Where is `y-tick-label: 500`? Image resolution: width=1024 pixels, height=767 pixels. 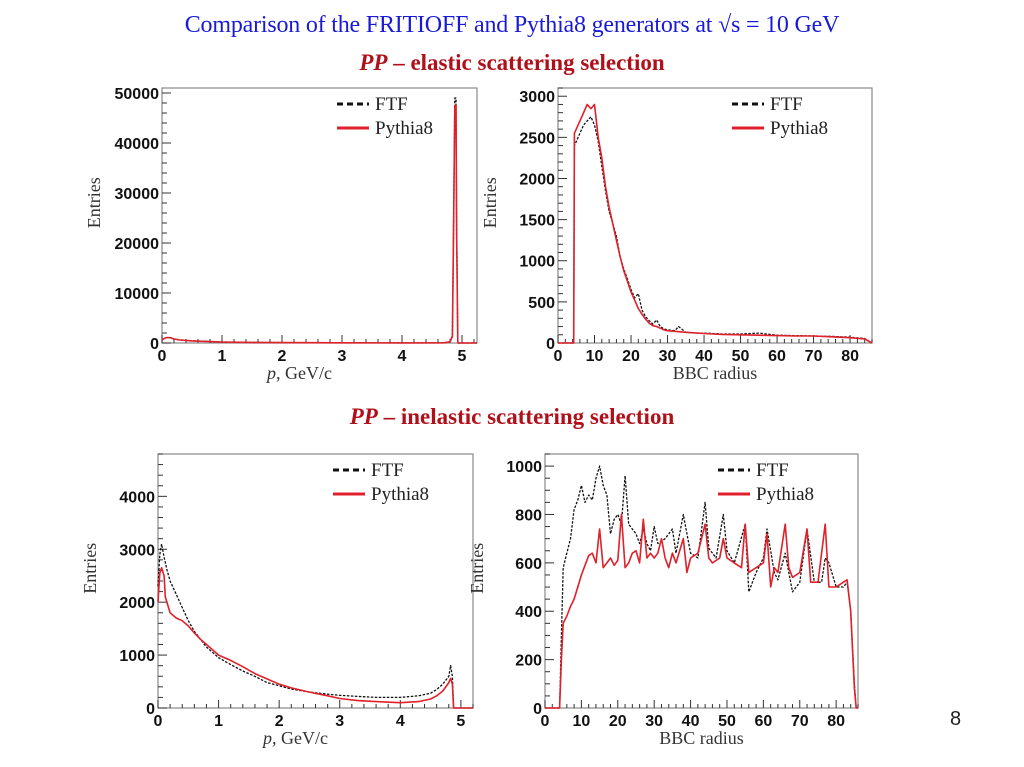 y-tick-label: 500 is located at coordinates (541, 303).